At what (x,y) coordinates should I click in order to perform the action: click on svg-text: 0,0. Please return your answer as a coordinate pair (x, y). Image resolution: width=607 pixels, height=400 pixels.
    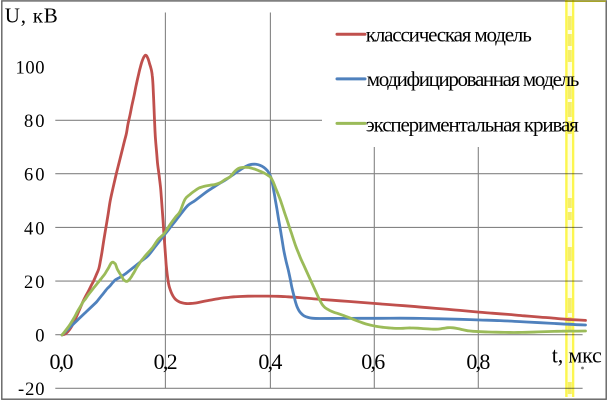
    Looking at the image, I should click on (62, 361).